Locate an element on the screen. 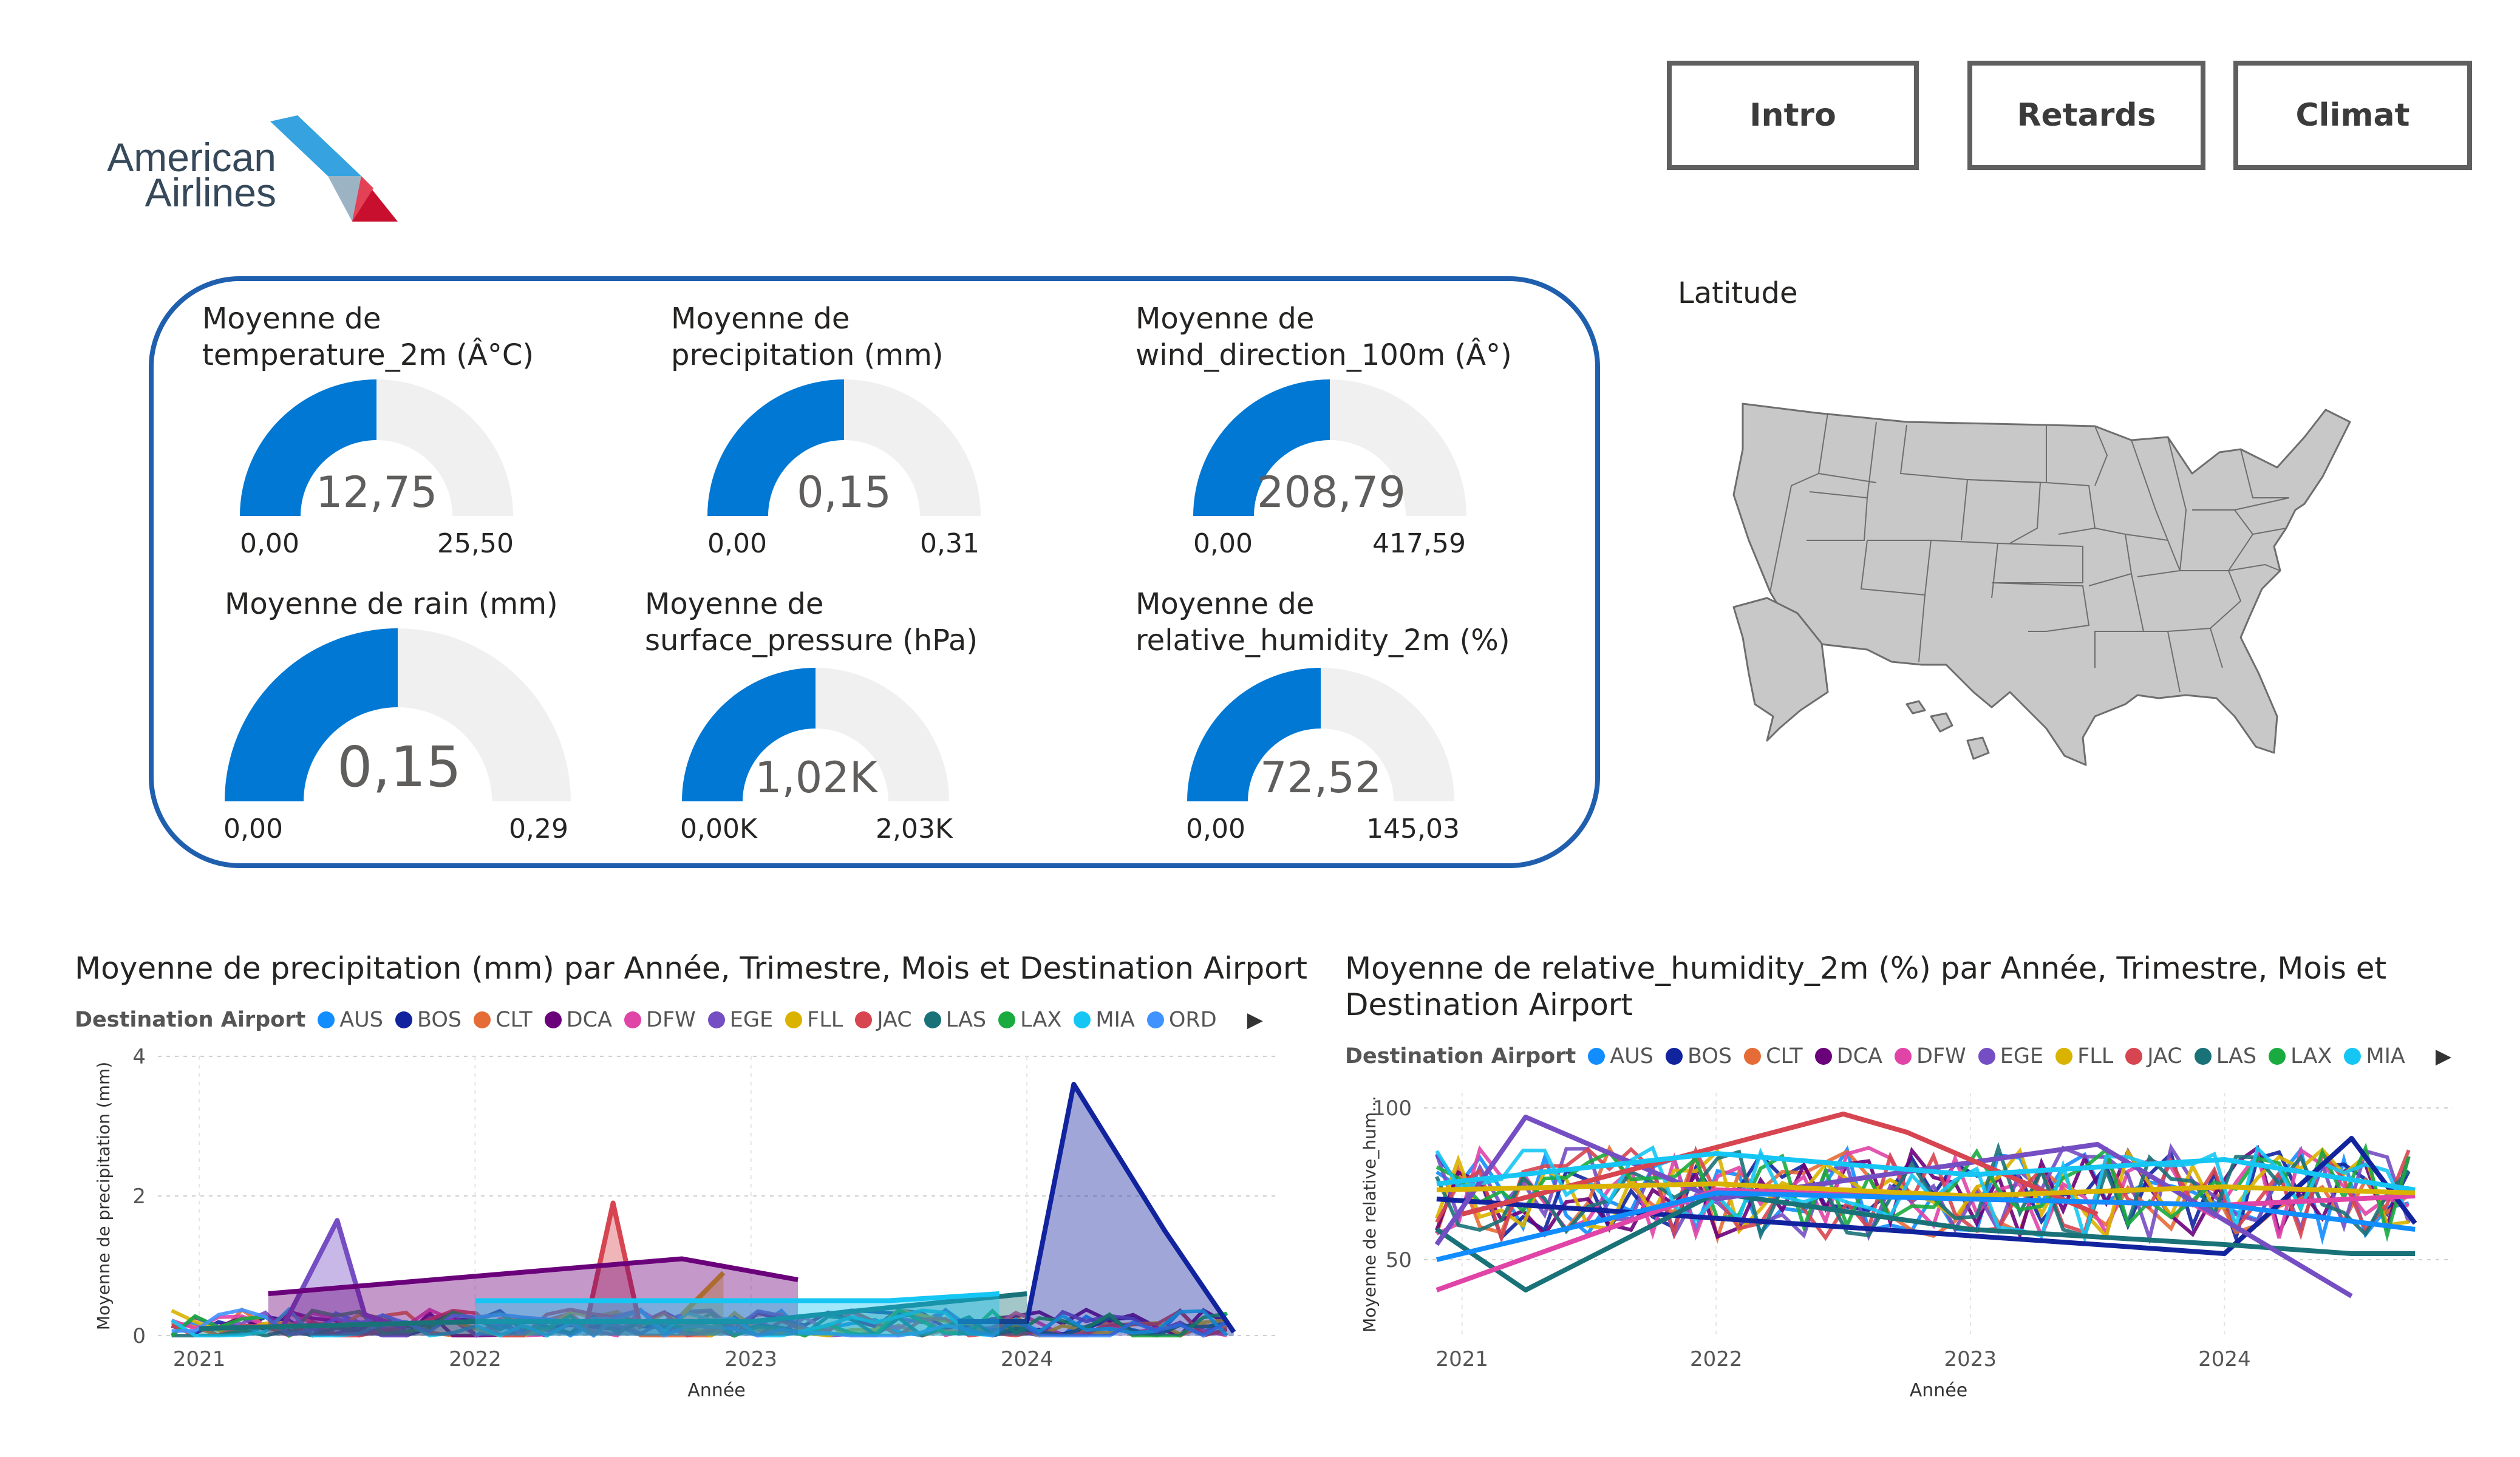 The image size is (2520, 1457). humid-chart-title-line2: Destination Airport is located at coordinates (1489, 1004).